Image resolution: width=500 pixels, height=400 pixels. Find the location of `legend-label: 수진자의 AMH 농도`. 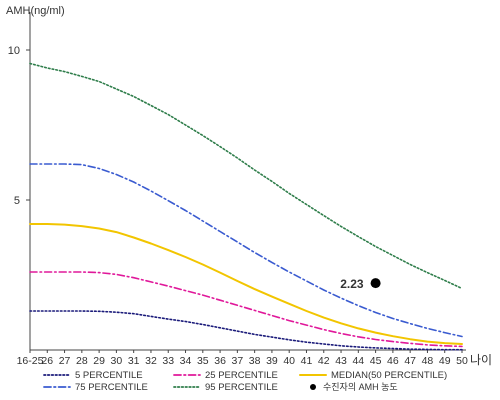

legend-label: 수진자의 AMH 농도 is located at coordinates (360, 387).